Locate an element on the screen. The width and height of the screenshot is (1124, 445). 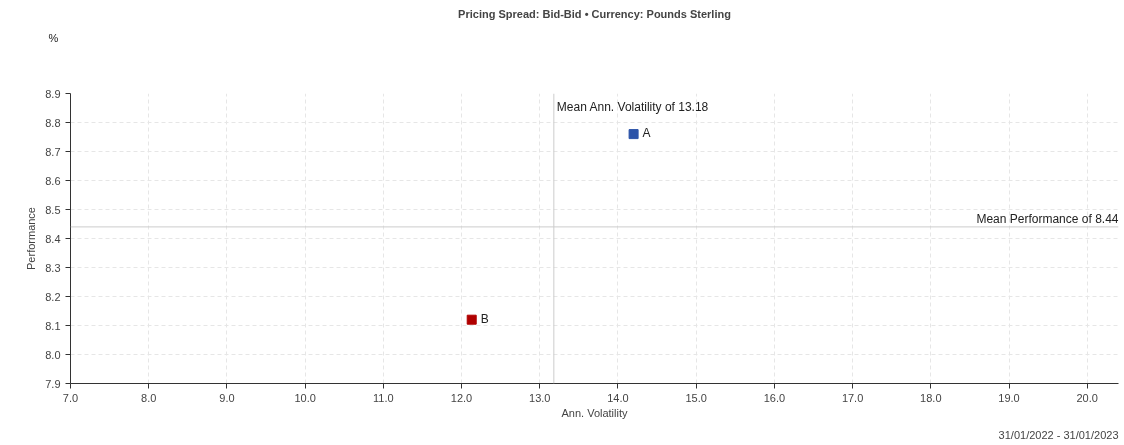
series-label: A is located at coordinates (646, 133).